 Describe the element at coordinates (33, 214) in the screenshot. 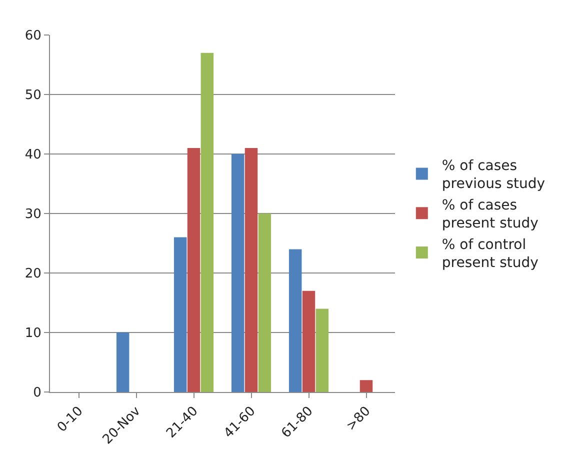

I see `y-tick-label: 30` at that location.